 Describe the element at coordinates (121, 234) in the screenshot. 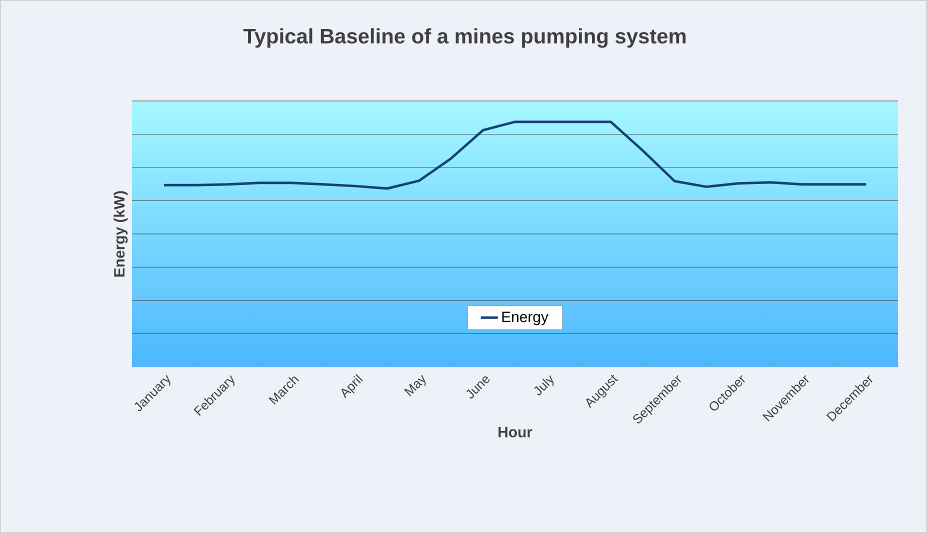

I see `y-axis-title: Energy (kW)` at that location.